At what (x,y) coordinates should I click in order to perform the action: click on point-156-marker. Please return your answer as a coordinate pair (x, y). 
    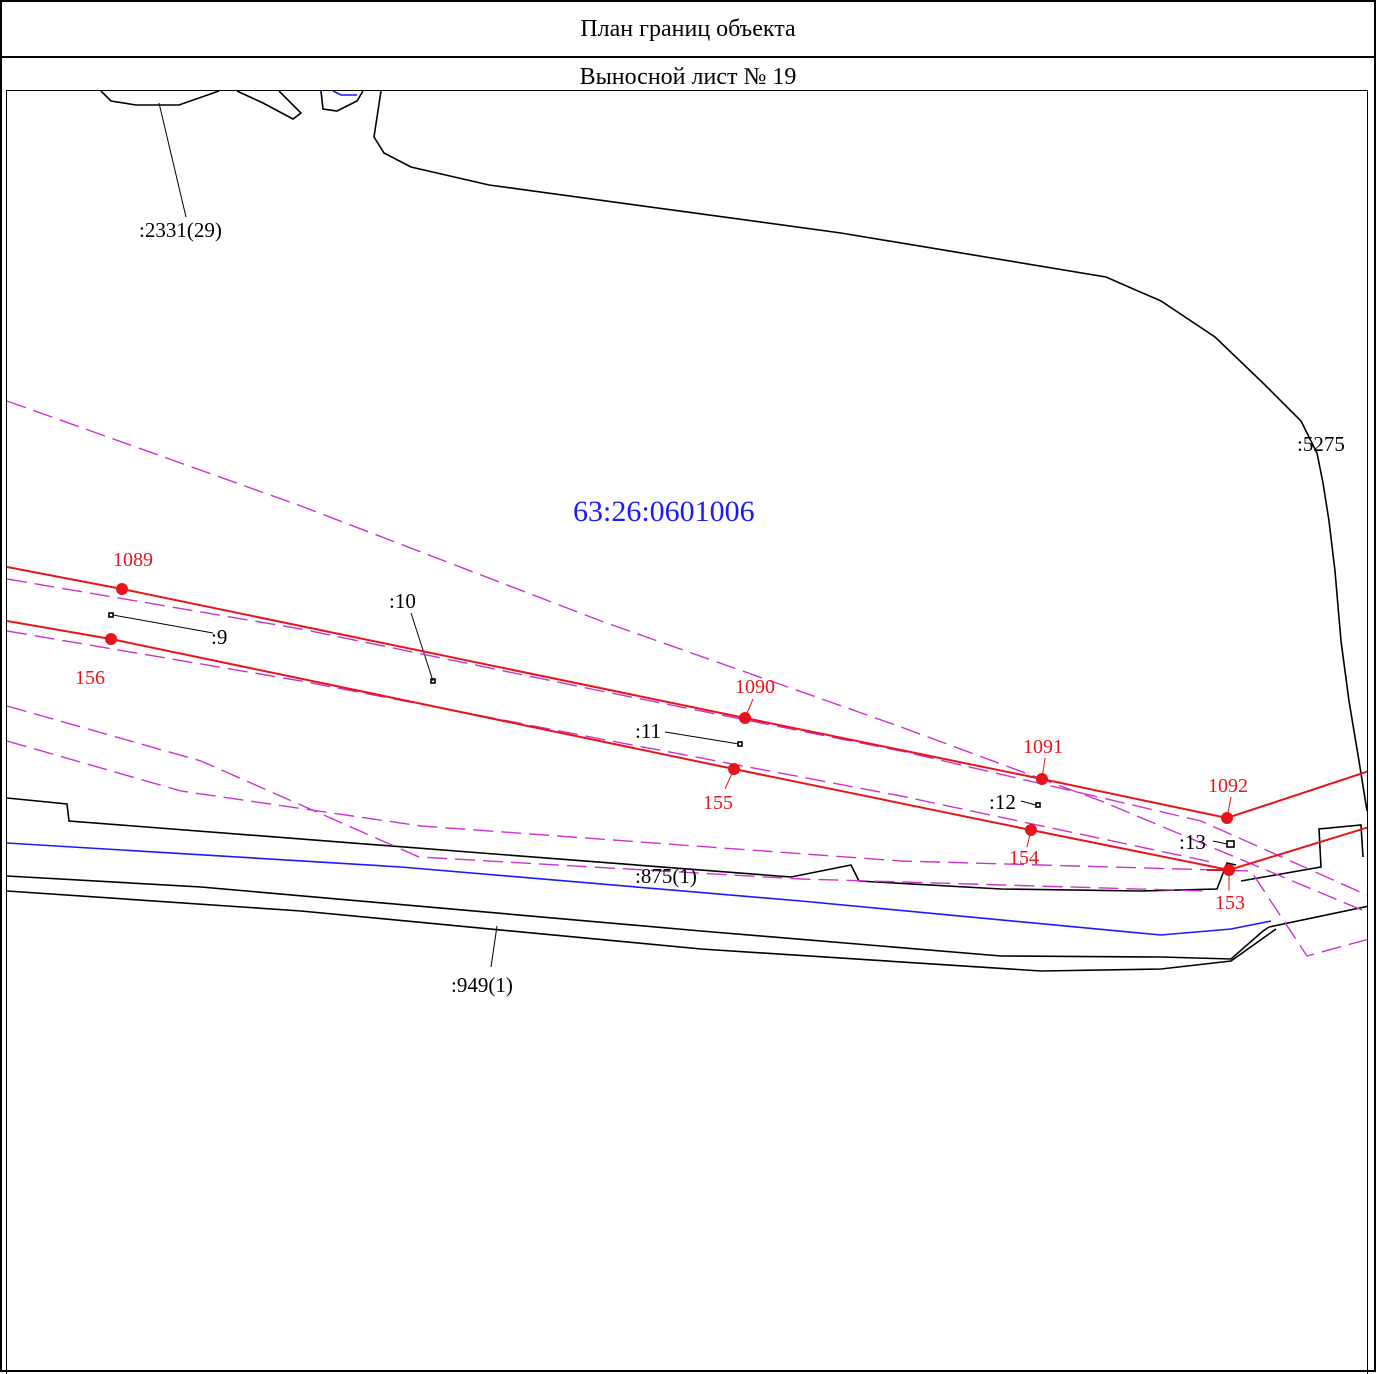
    Looking at the image, I should click on (111, 639).